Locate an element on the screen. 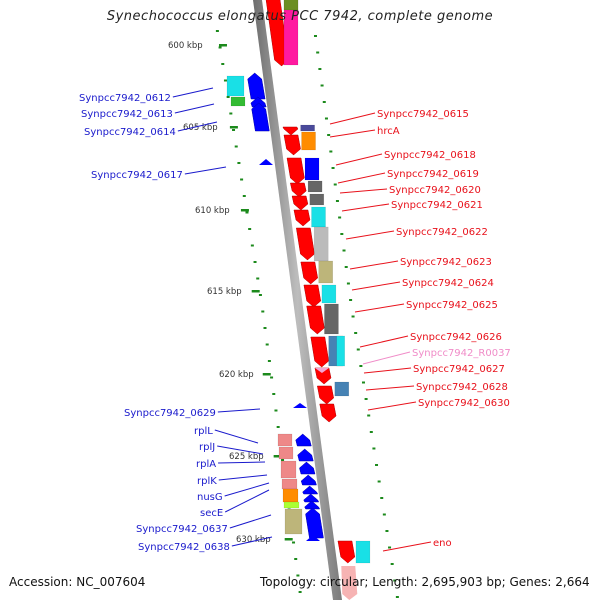  gene-label-reverse: Synpcc7942_0614 is located at coordinates (130, 132).